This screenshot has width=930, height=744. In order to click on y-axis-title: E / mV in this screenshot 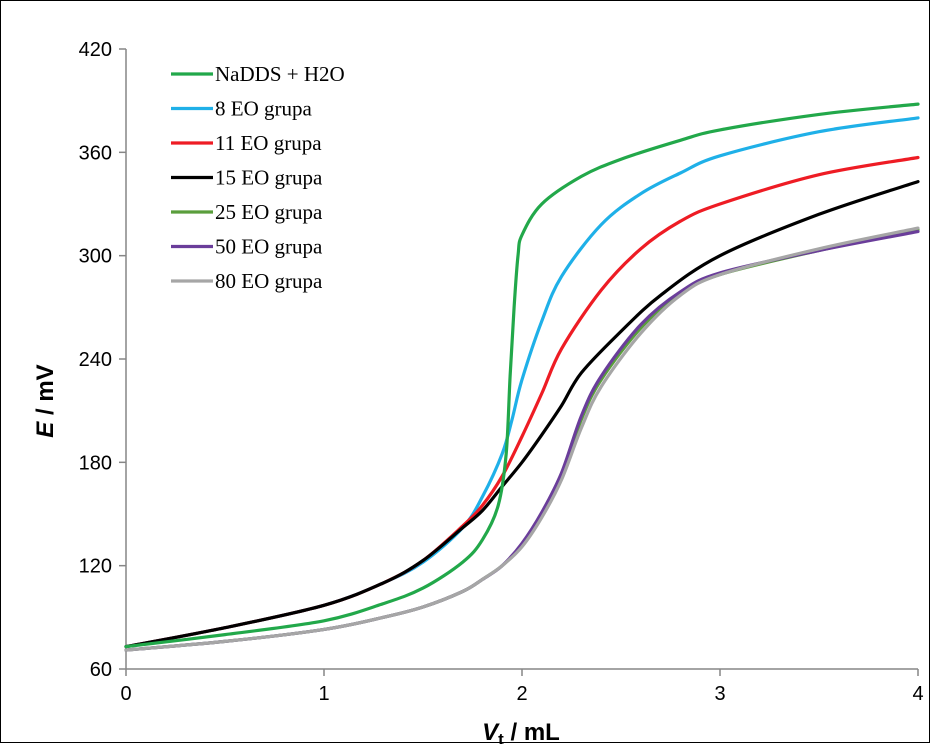, I will do `click(45, 400)`.